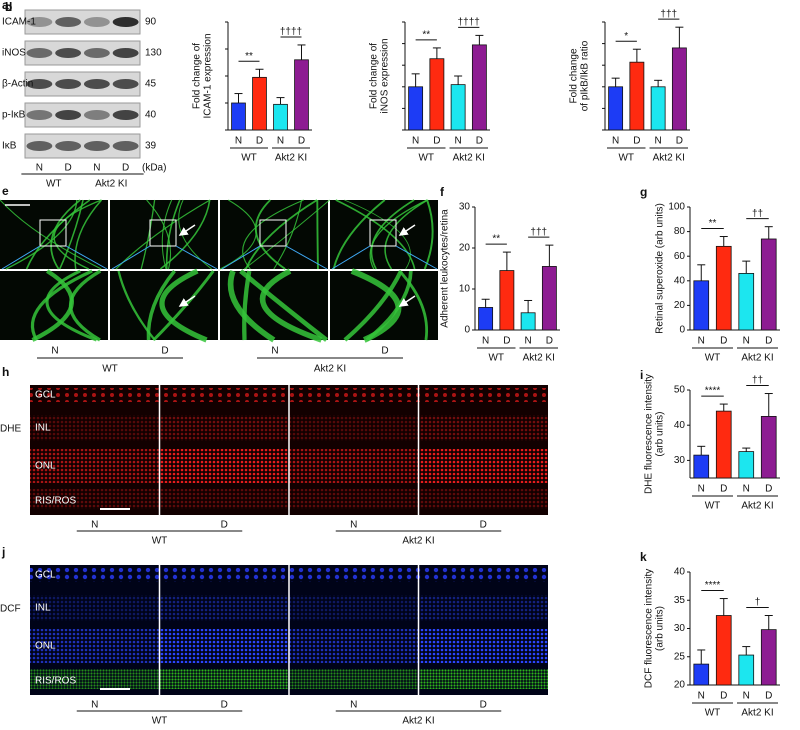 The height and width of the screenshot is (730, 800). I want to click on y-tick-label: 0, so click(682, 330).